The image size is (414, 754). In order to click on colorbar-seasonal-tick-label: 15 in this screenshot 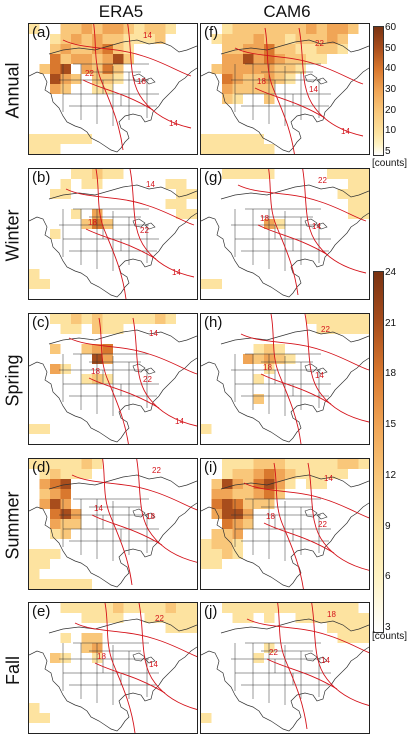, I will do `click(391, 425)`.